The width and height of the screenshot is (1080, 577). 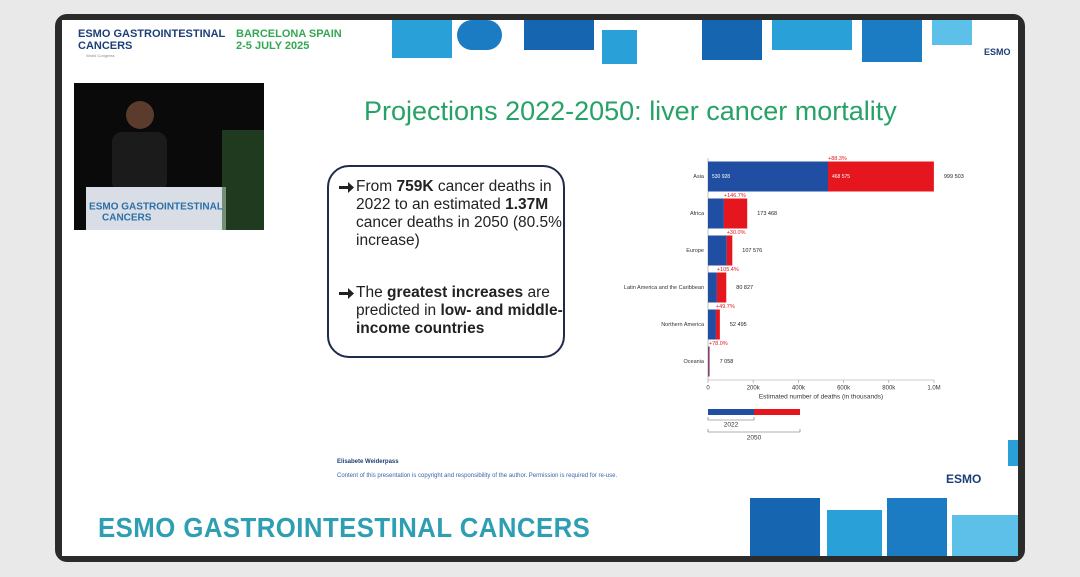 What do you see at coordinates (708, 389) in the screenshot?
I see `x-tick-label: 0` at bounding box center [708, 389].